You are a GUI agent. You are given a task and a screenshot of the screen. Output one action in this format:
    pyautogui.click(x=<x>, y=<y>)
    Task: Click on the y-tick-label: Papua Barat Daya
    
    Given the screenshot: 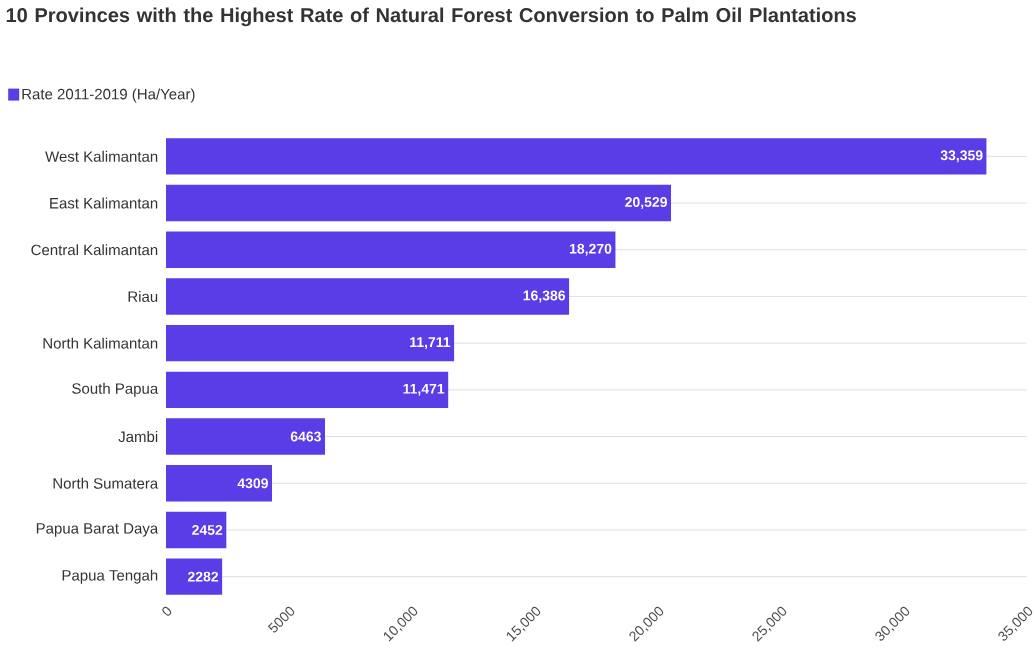 What is the action you would take?
    pyautogui.click(x=97, y=530)
    